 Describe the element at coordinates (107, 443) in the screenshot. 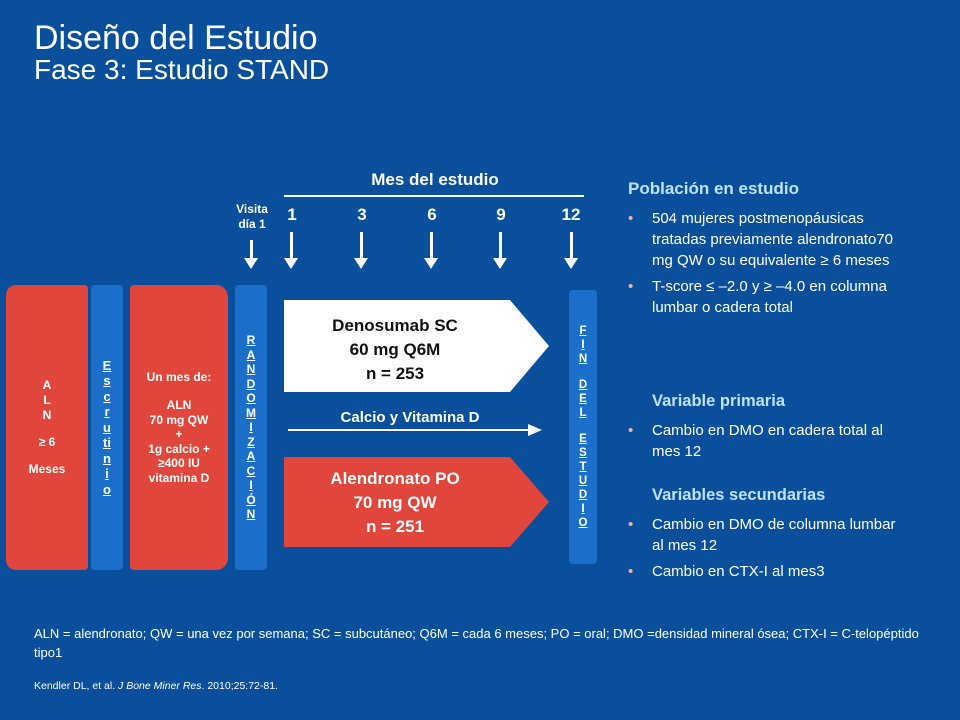

I see `screening-letter: ti` at that location.